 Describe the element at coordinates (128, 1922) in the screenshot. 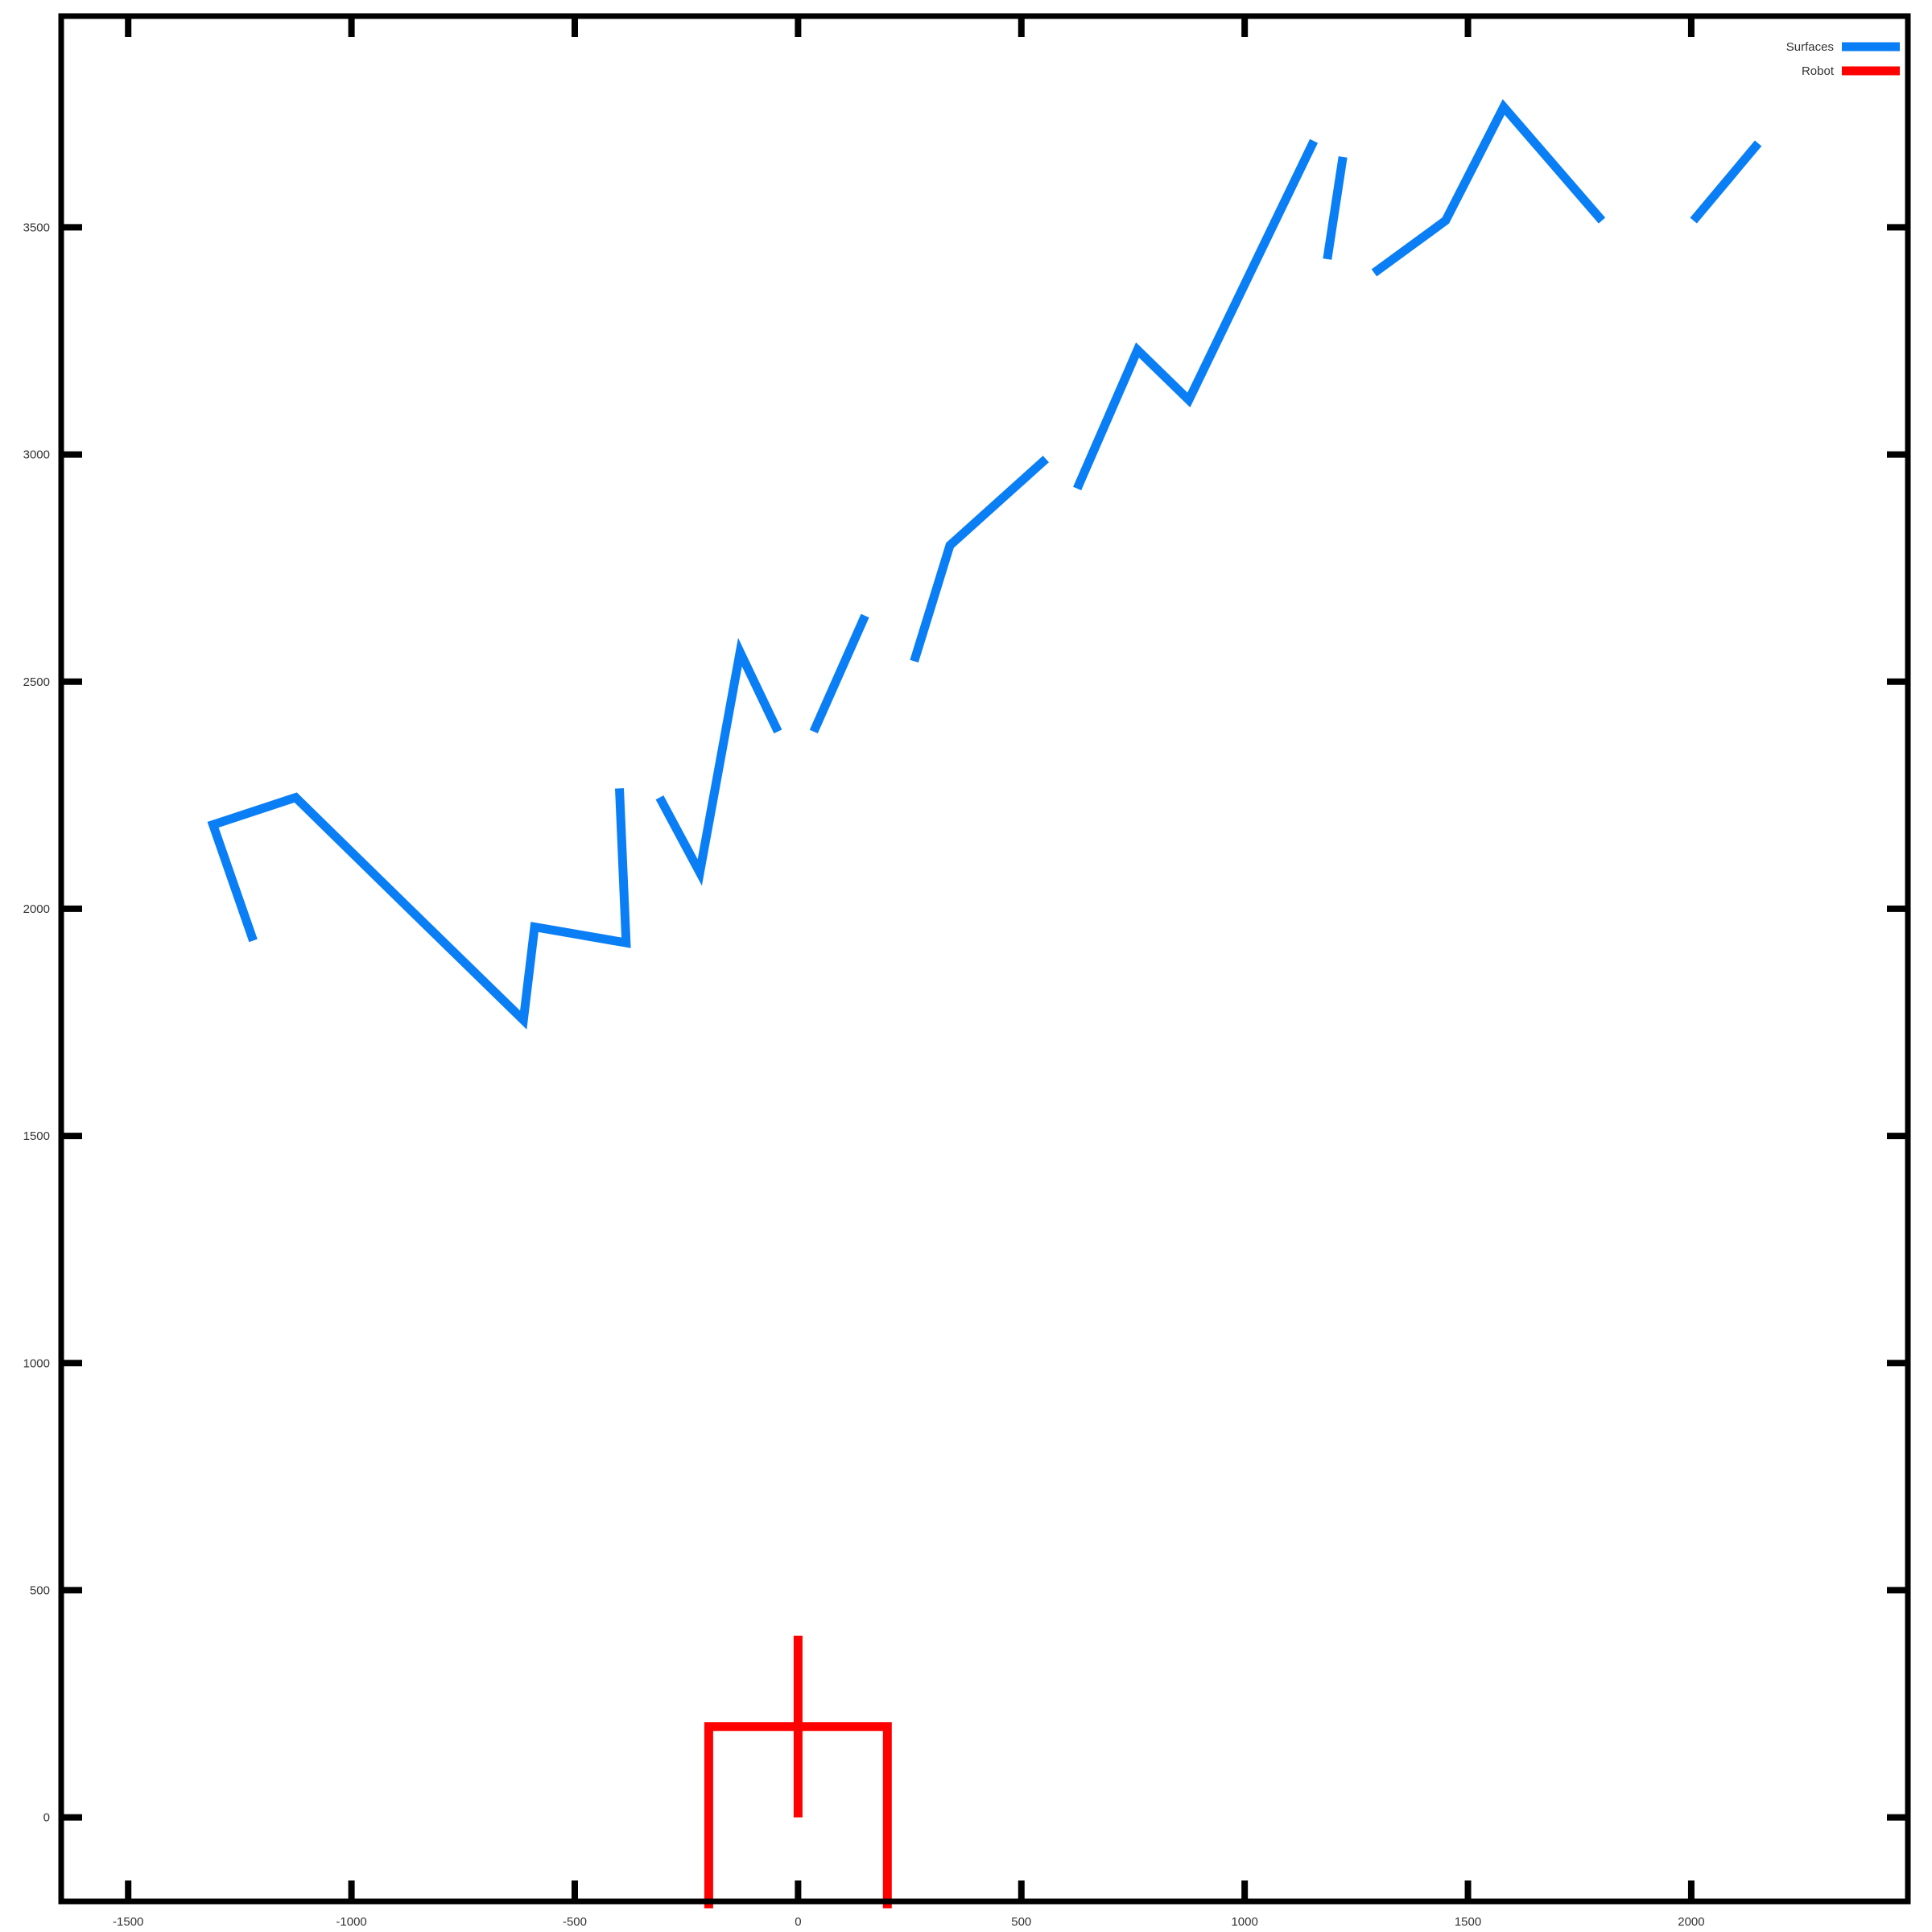

I see `x-tick-label: -1500` at that location.